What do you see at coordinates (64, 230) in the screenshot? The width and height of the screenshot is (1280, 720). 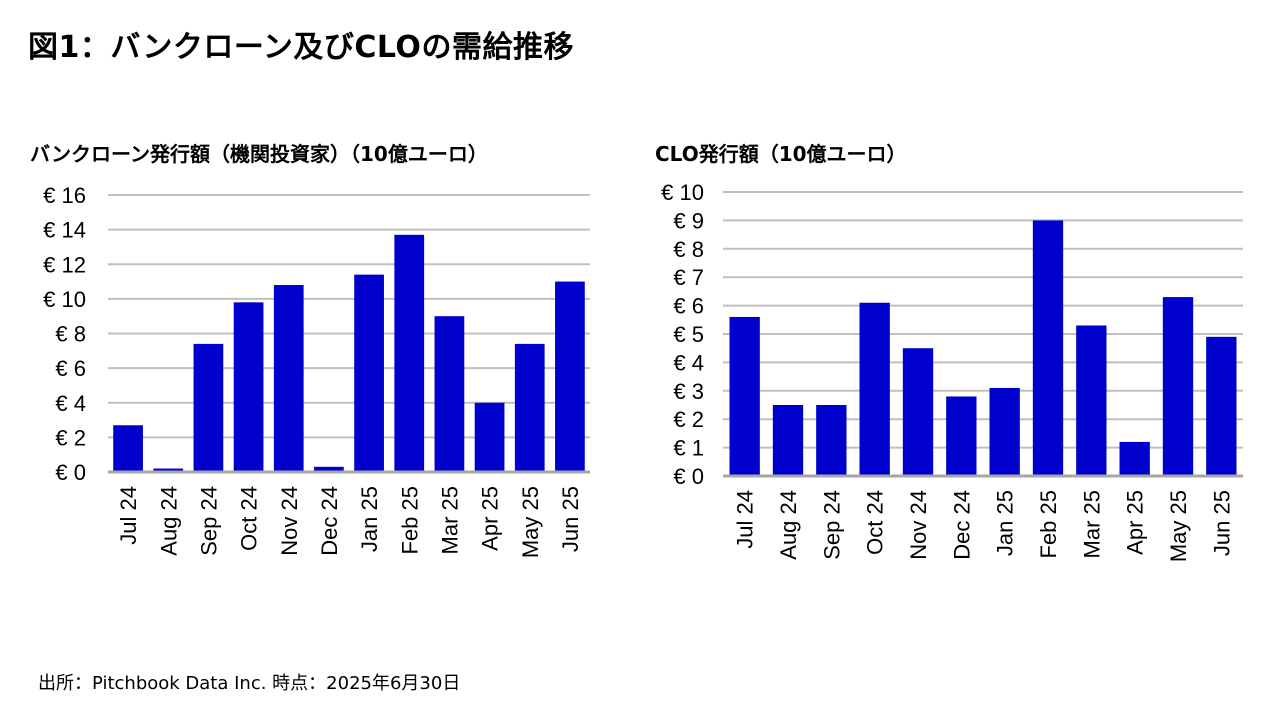 I see `y-tick-label: € 14` at bounding box center [64, 230].